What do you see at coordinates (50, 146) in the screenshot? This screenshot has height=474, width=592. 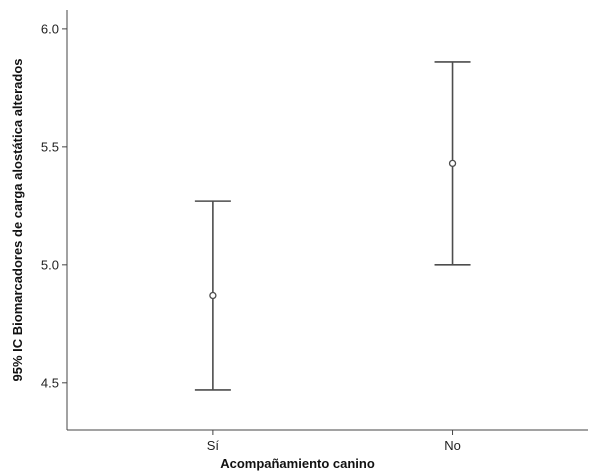 I see `y-tick-label: 5.5` at bounding box center [50, 146].